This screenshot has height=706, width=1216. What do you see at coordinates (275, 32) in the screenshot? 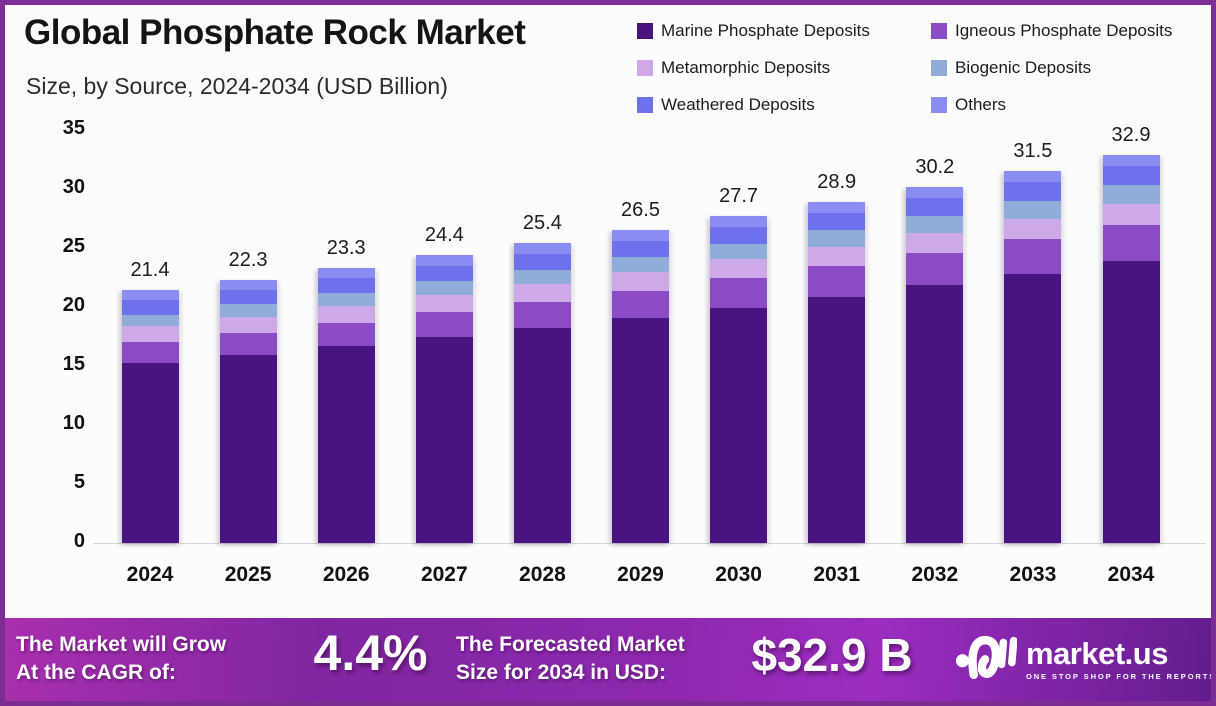
I see `page-title: Global Phosphate Rock Market` at bounding box center [275, 32].